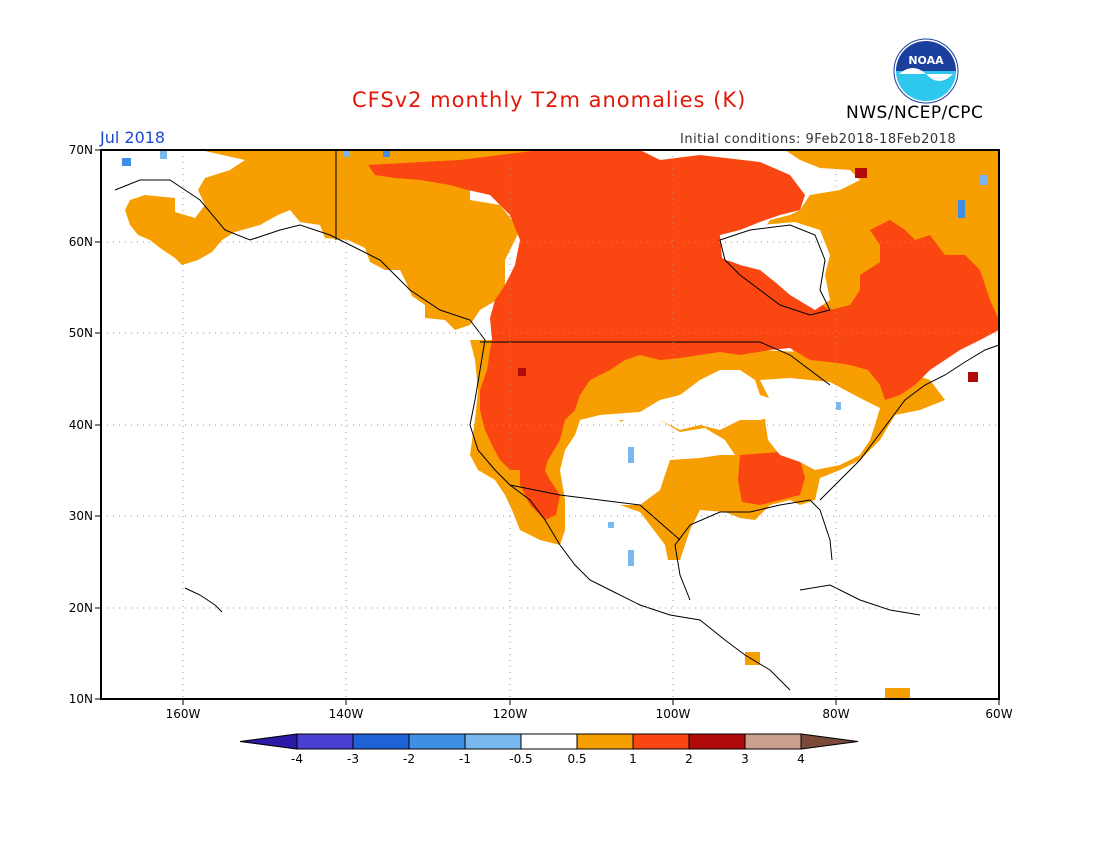 This screenshot has width=1100, height=850. I want to click on lat-label: 70N, so click(81, 150).